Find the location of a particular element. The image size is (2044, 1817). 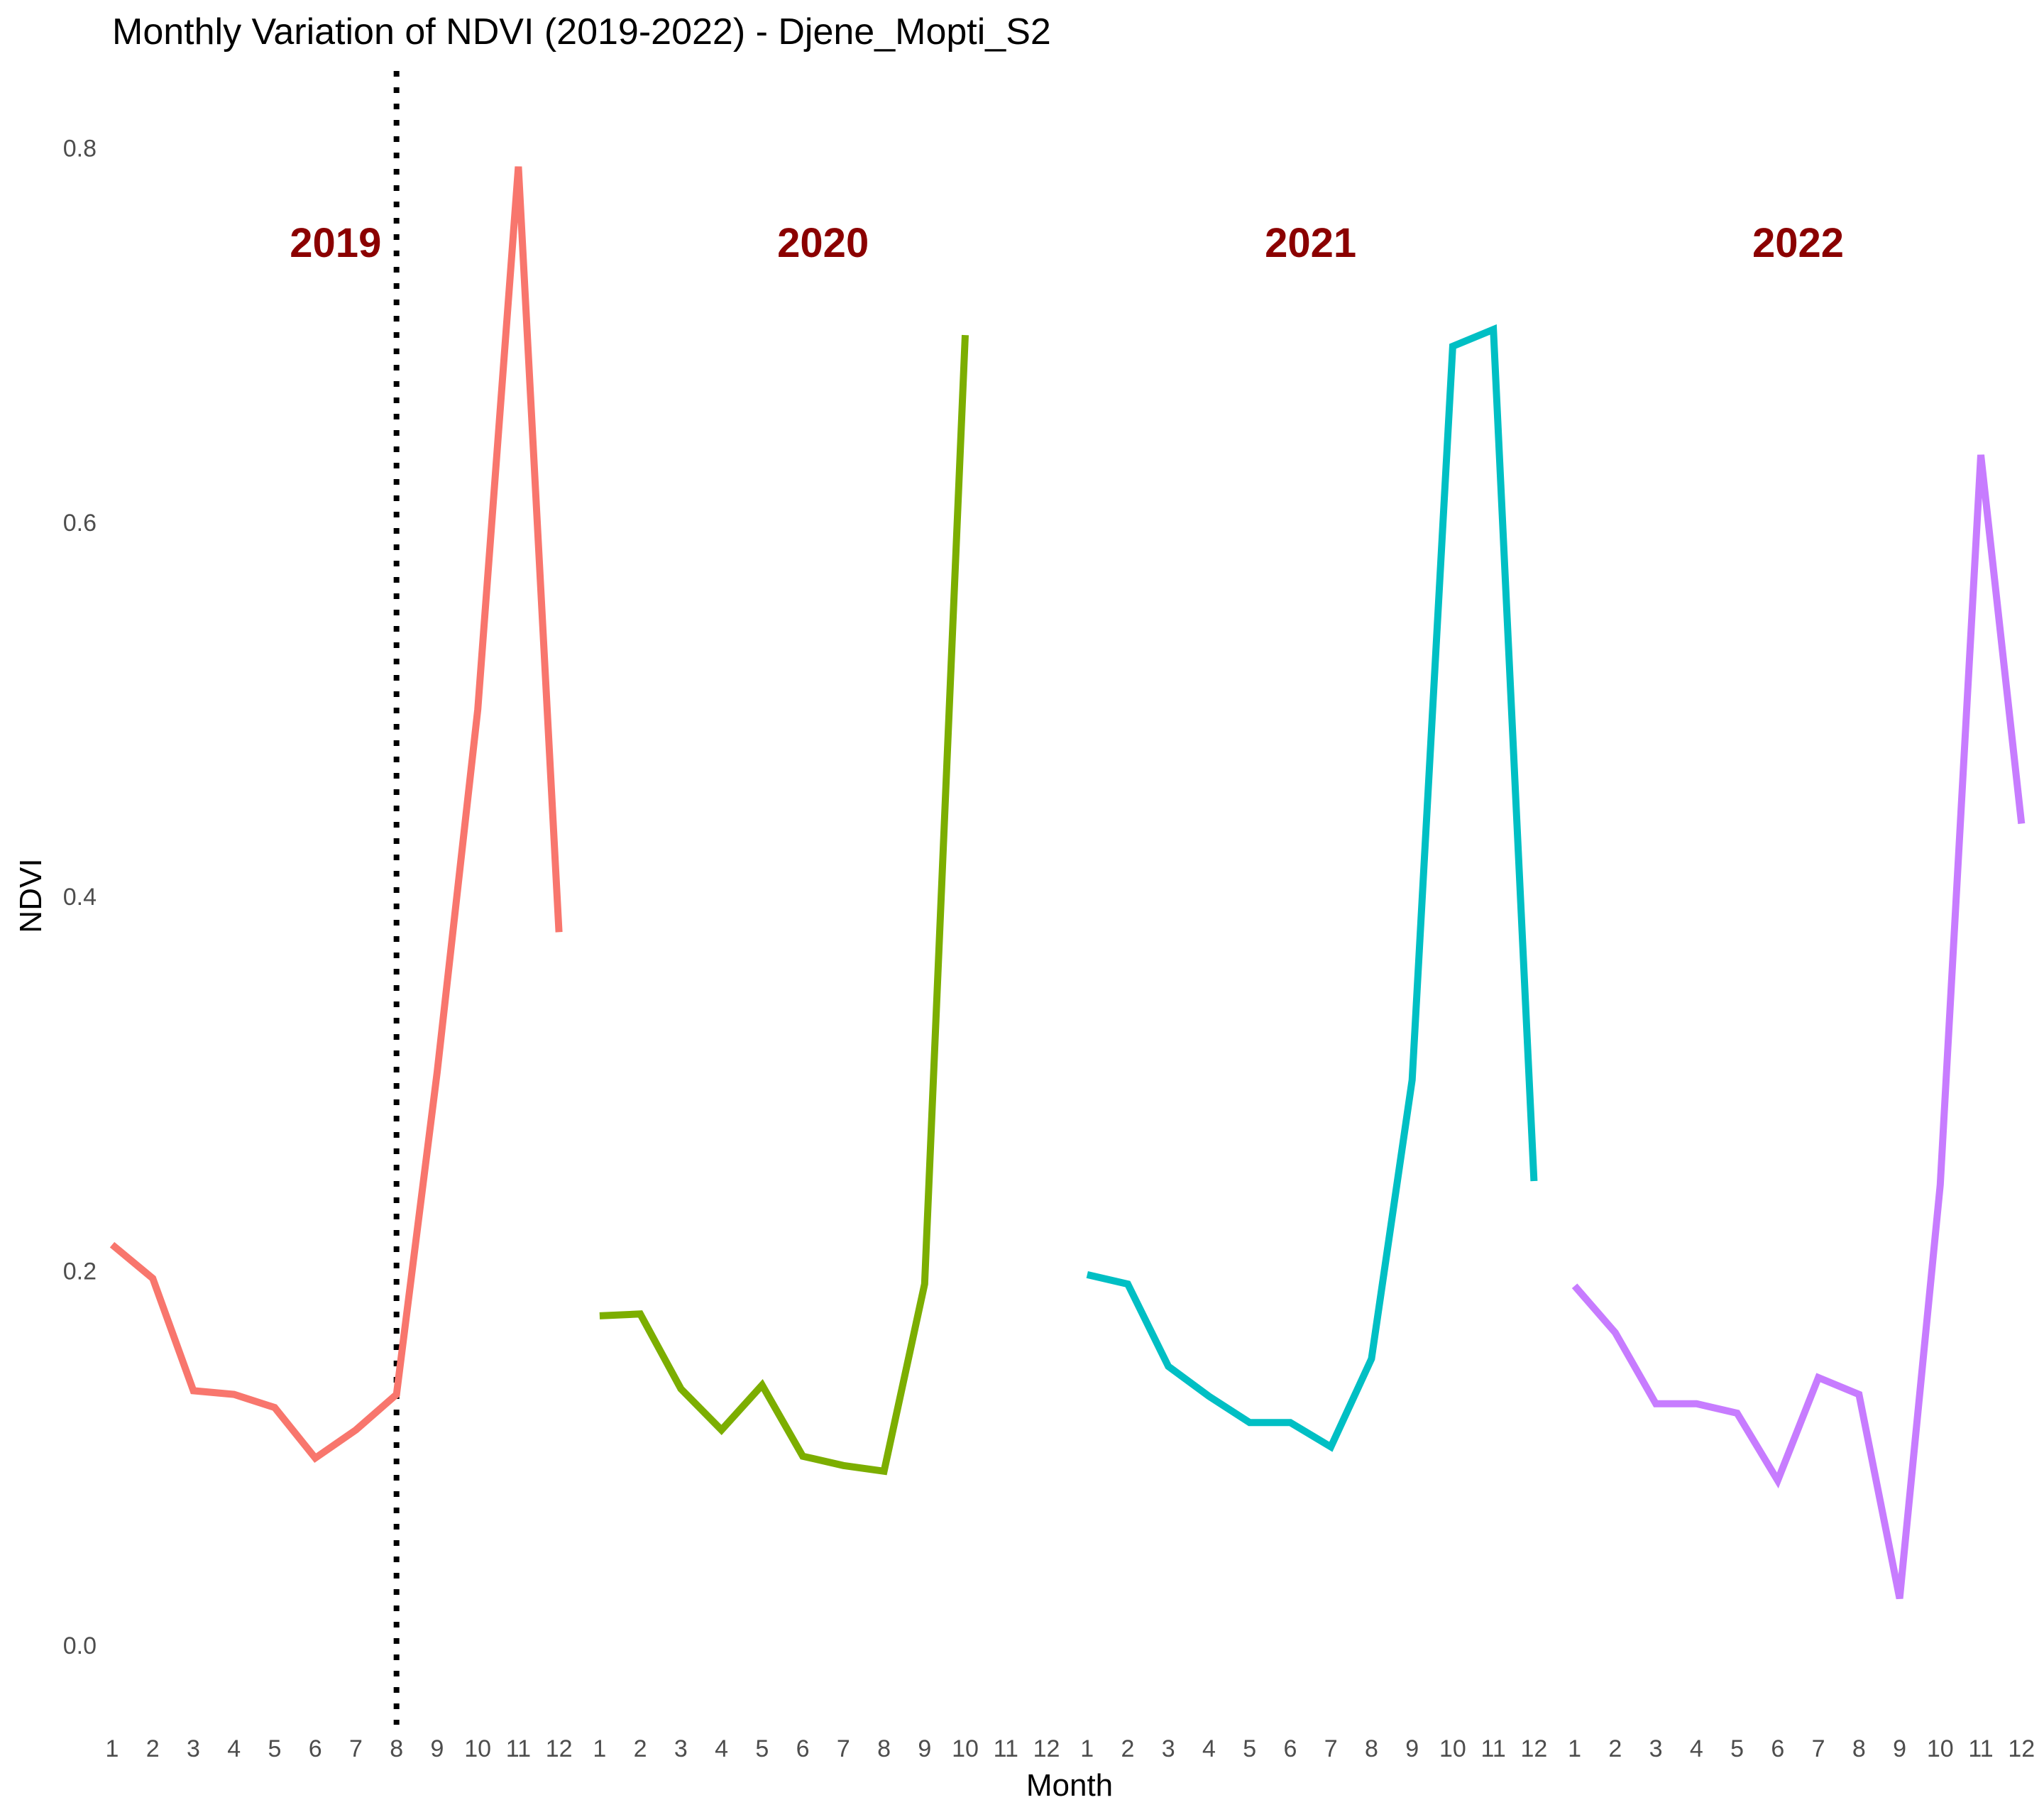

y-tick-label: 0.8 is located at coordinates (80, 148).